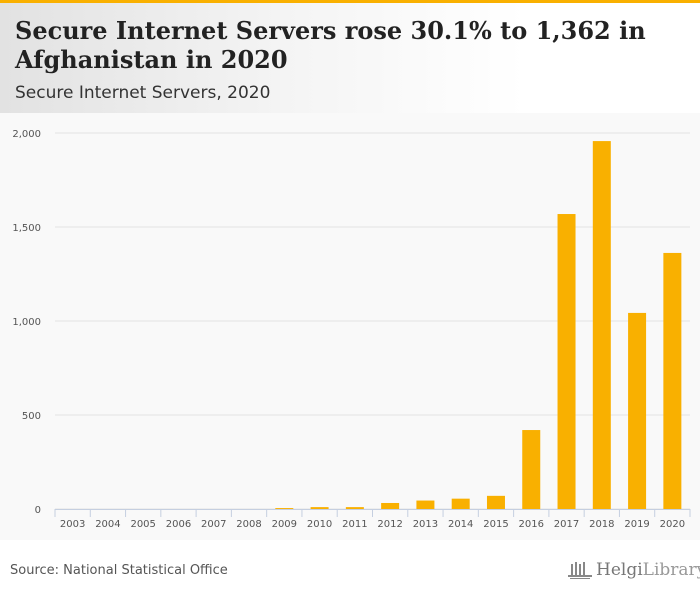 The height and width of the screenshot is (596, 700). I want to click on y-tick-label: 2,000, so click(26, 134).